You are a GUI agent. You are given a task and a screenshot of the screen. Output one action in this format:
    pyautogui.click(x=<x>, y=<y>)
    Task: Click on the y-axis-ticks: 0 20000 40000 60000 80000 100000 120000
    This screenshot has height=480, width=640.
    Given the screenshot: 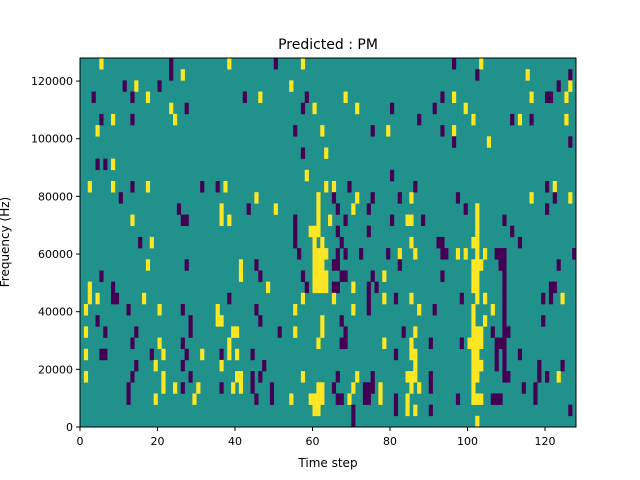 What is the action you would take?
    pyautogui.click(x=55, y=254)
    